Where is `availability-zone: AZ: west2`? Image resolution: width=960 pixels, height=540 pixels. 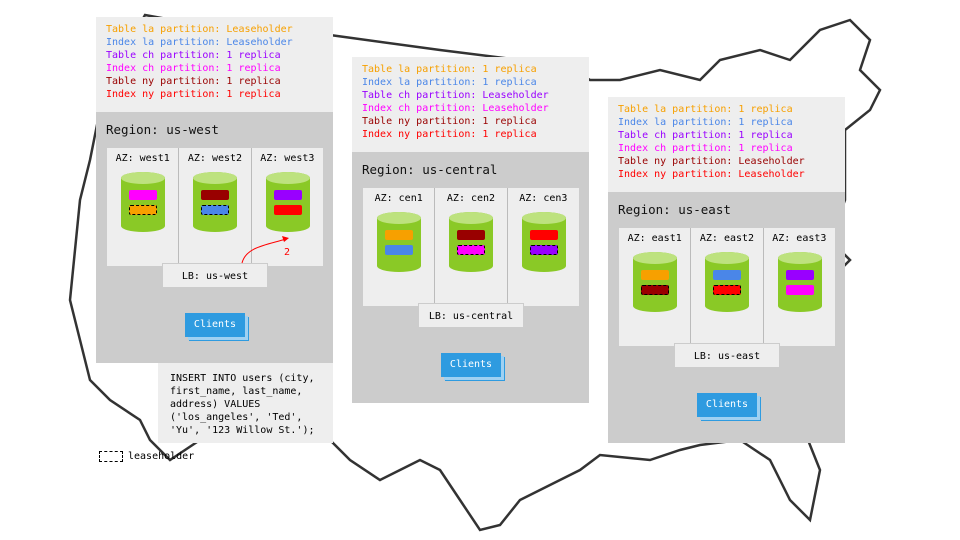
availability-zone: AZ: west2 is located at coordinates (215, 207).